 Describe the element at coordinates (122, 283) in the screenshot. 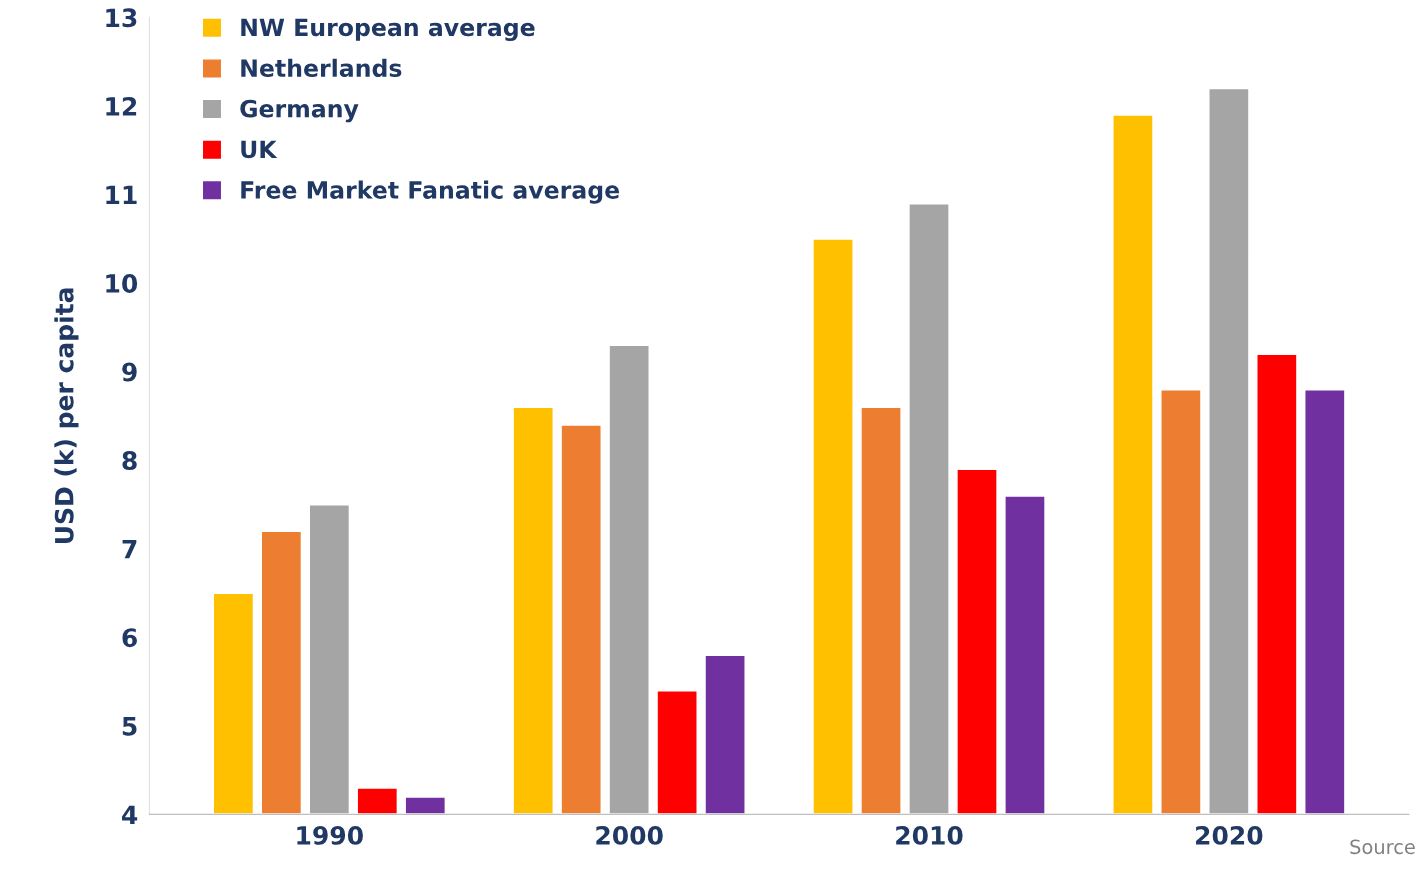

I see `y-tick-label: 10` at that location.